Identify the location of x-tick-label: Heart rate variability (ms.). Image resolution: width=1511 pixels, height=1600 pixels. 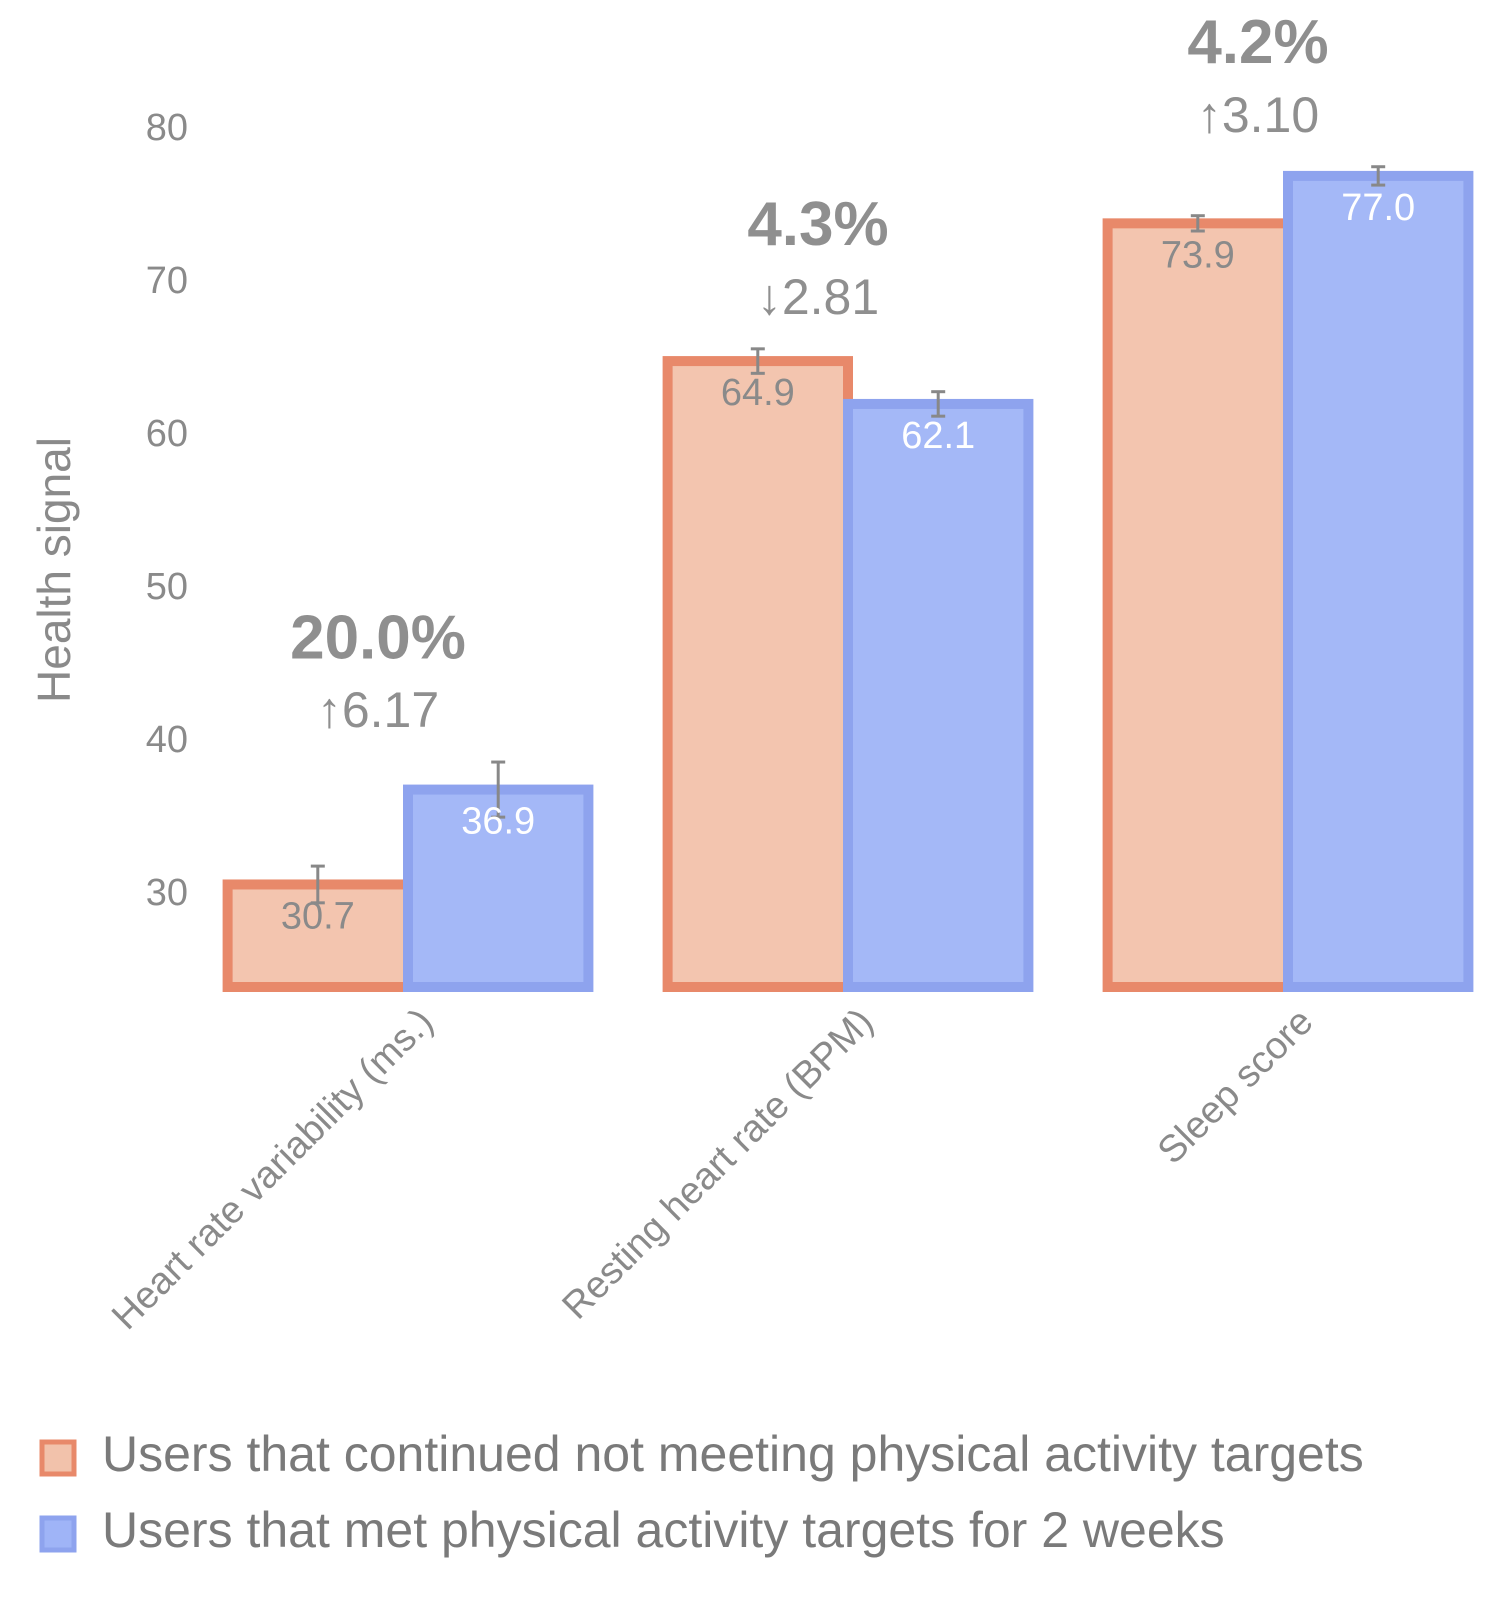
(272, 1169).